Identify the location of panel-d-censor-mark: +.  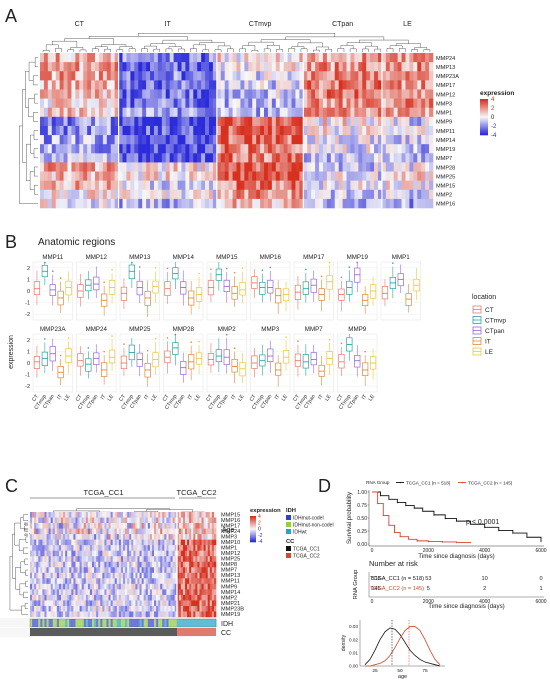
(541, 542).